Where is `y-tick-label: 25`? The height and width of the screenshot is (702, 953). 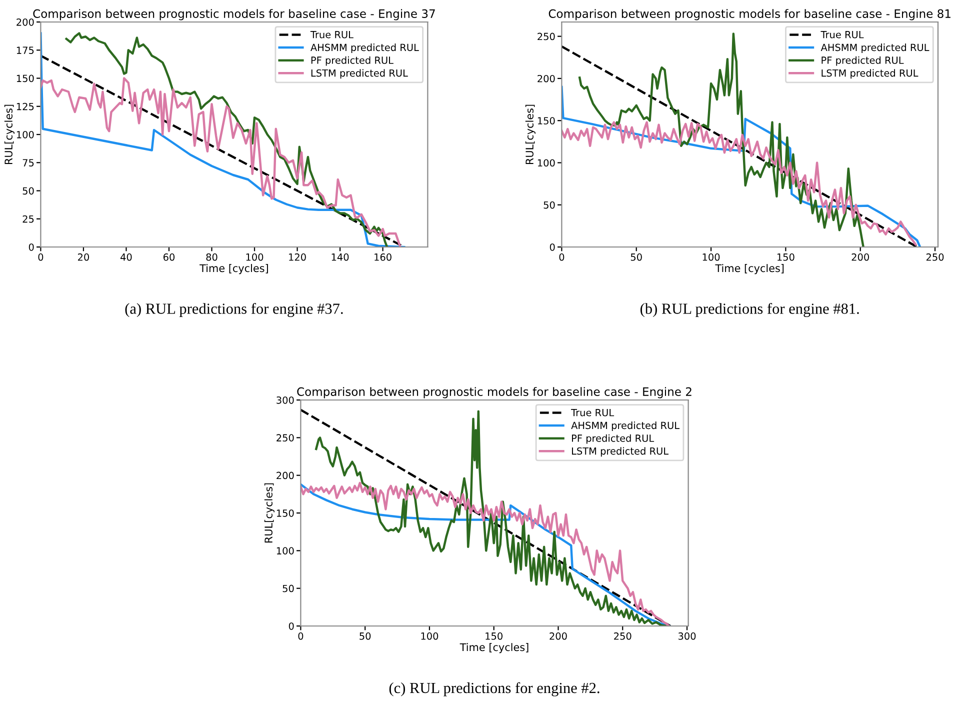 y-tick-label: 25 is located at coordinates (28, 219).